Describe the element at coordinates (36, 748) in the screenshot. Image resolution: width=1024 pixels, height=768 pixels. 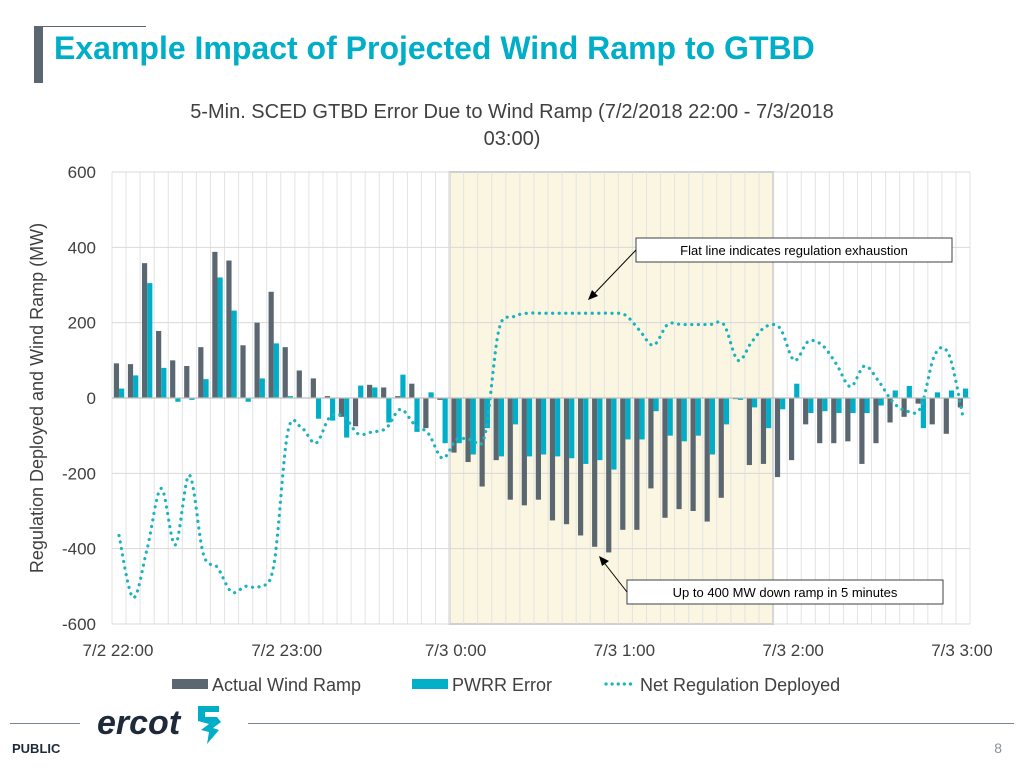
I see `classification-label: PUBLIC` at that location.